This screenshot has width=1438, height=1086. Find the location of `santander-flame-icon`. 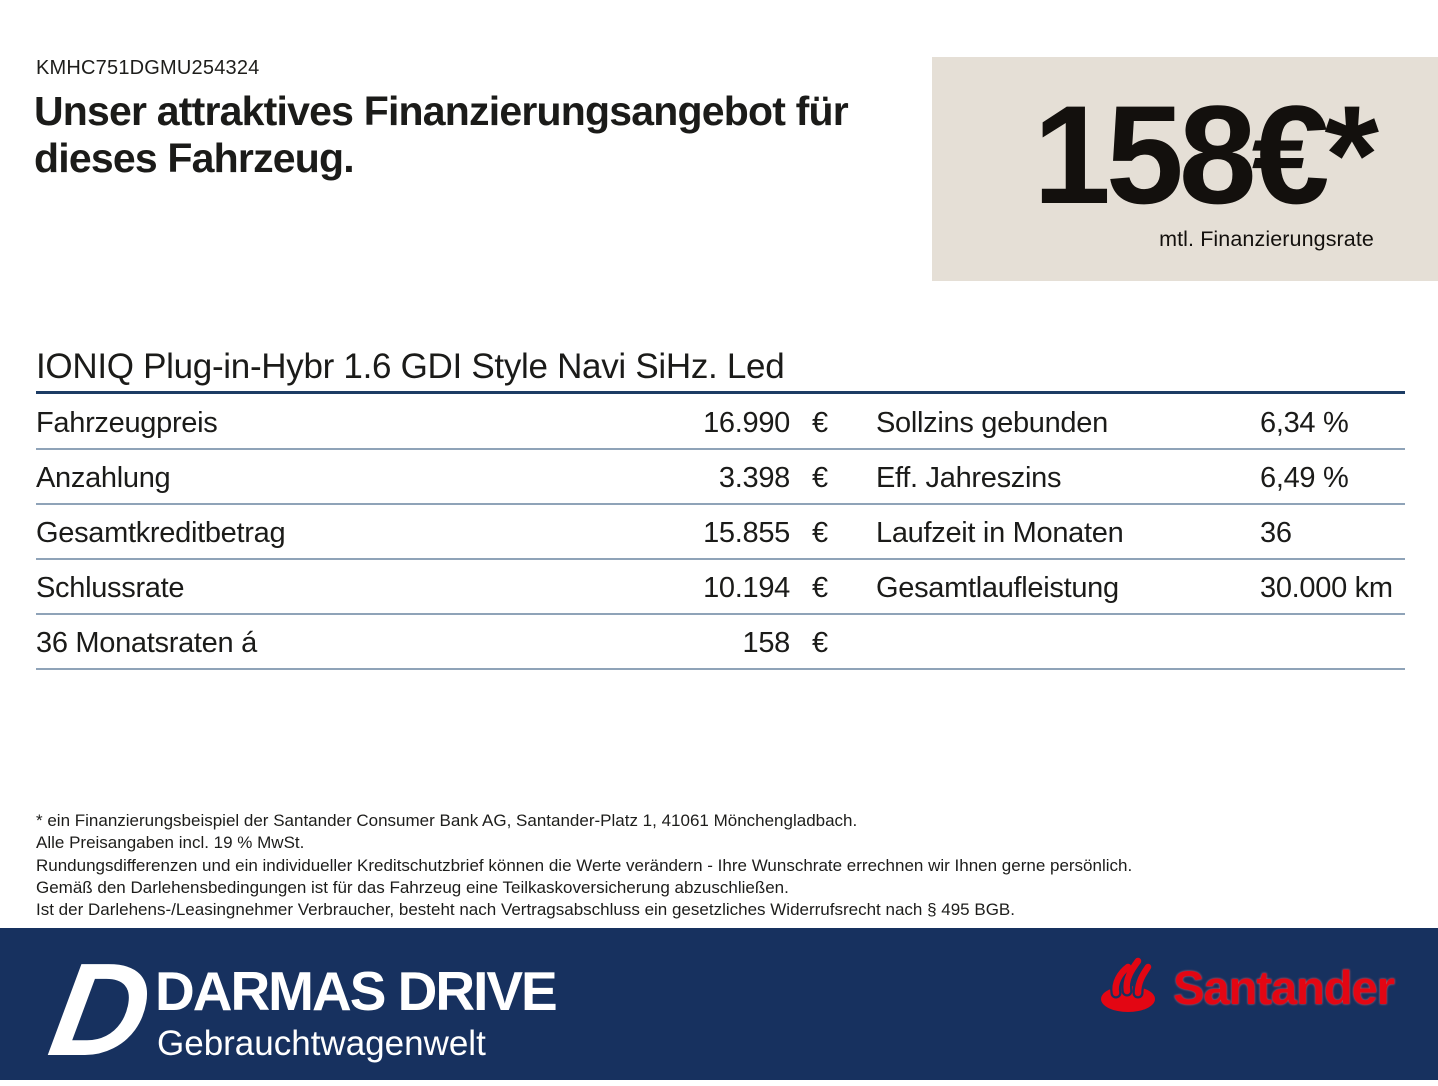

santander-flame-icon is located at coordinates (1131, 987).